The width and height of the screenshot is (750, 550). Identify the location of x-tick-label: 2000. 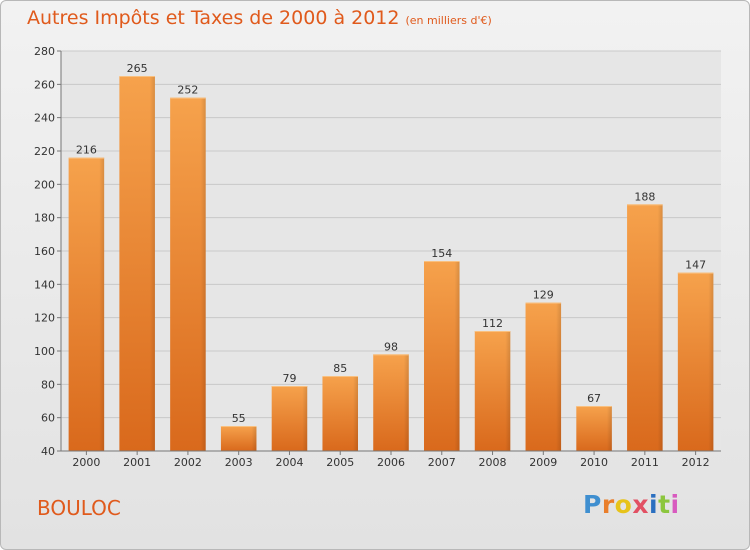
(86, 462).